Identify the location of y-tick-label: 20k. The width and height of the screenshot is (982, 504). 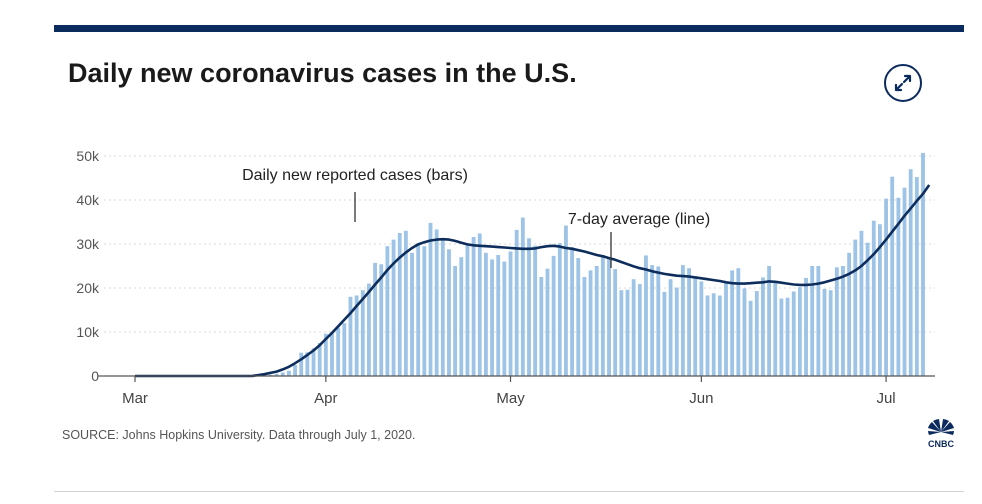
(88, 288).